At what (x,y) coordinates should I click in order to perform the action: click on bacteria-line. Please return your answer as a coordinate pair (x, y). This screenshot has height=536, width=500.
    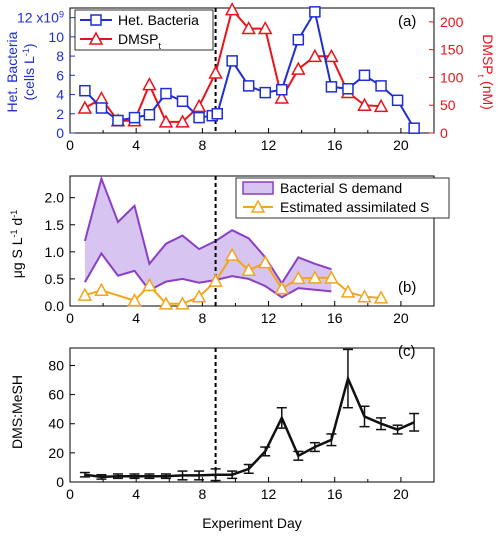
    Looking at the image, I should click on (249, 69).